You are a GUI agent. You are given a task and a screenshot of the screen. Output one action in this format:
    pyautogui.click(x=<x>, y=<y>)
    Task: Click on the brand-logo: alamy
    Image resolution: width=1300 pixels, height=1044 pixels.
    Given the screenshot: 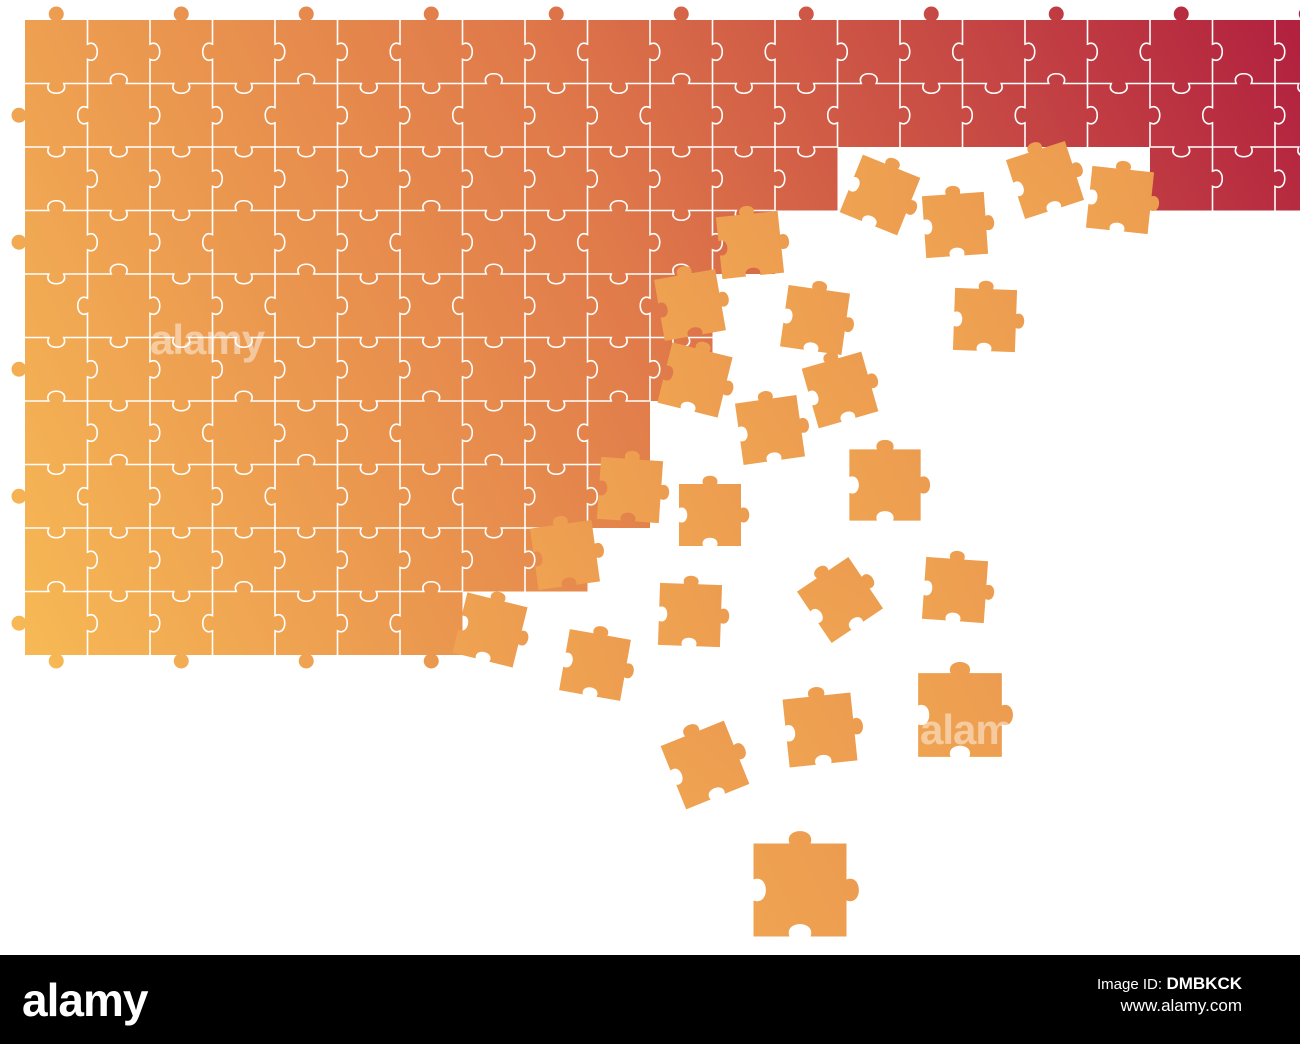 What is the action you would take?
    pyautogui.click(x=85, y=1000)
    